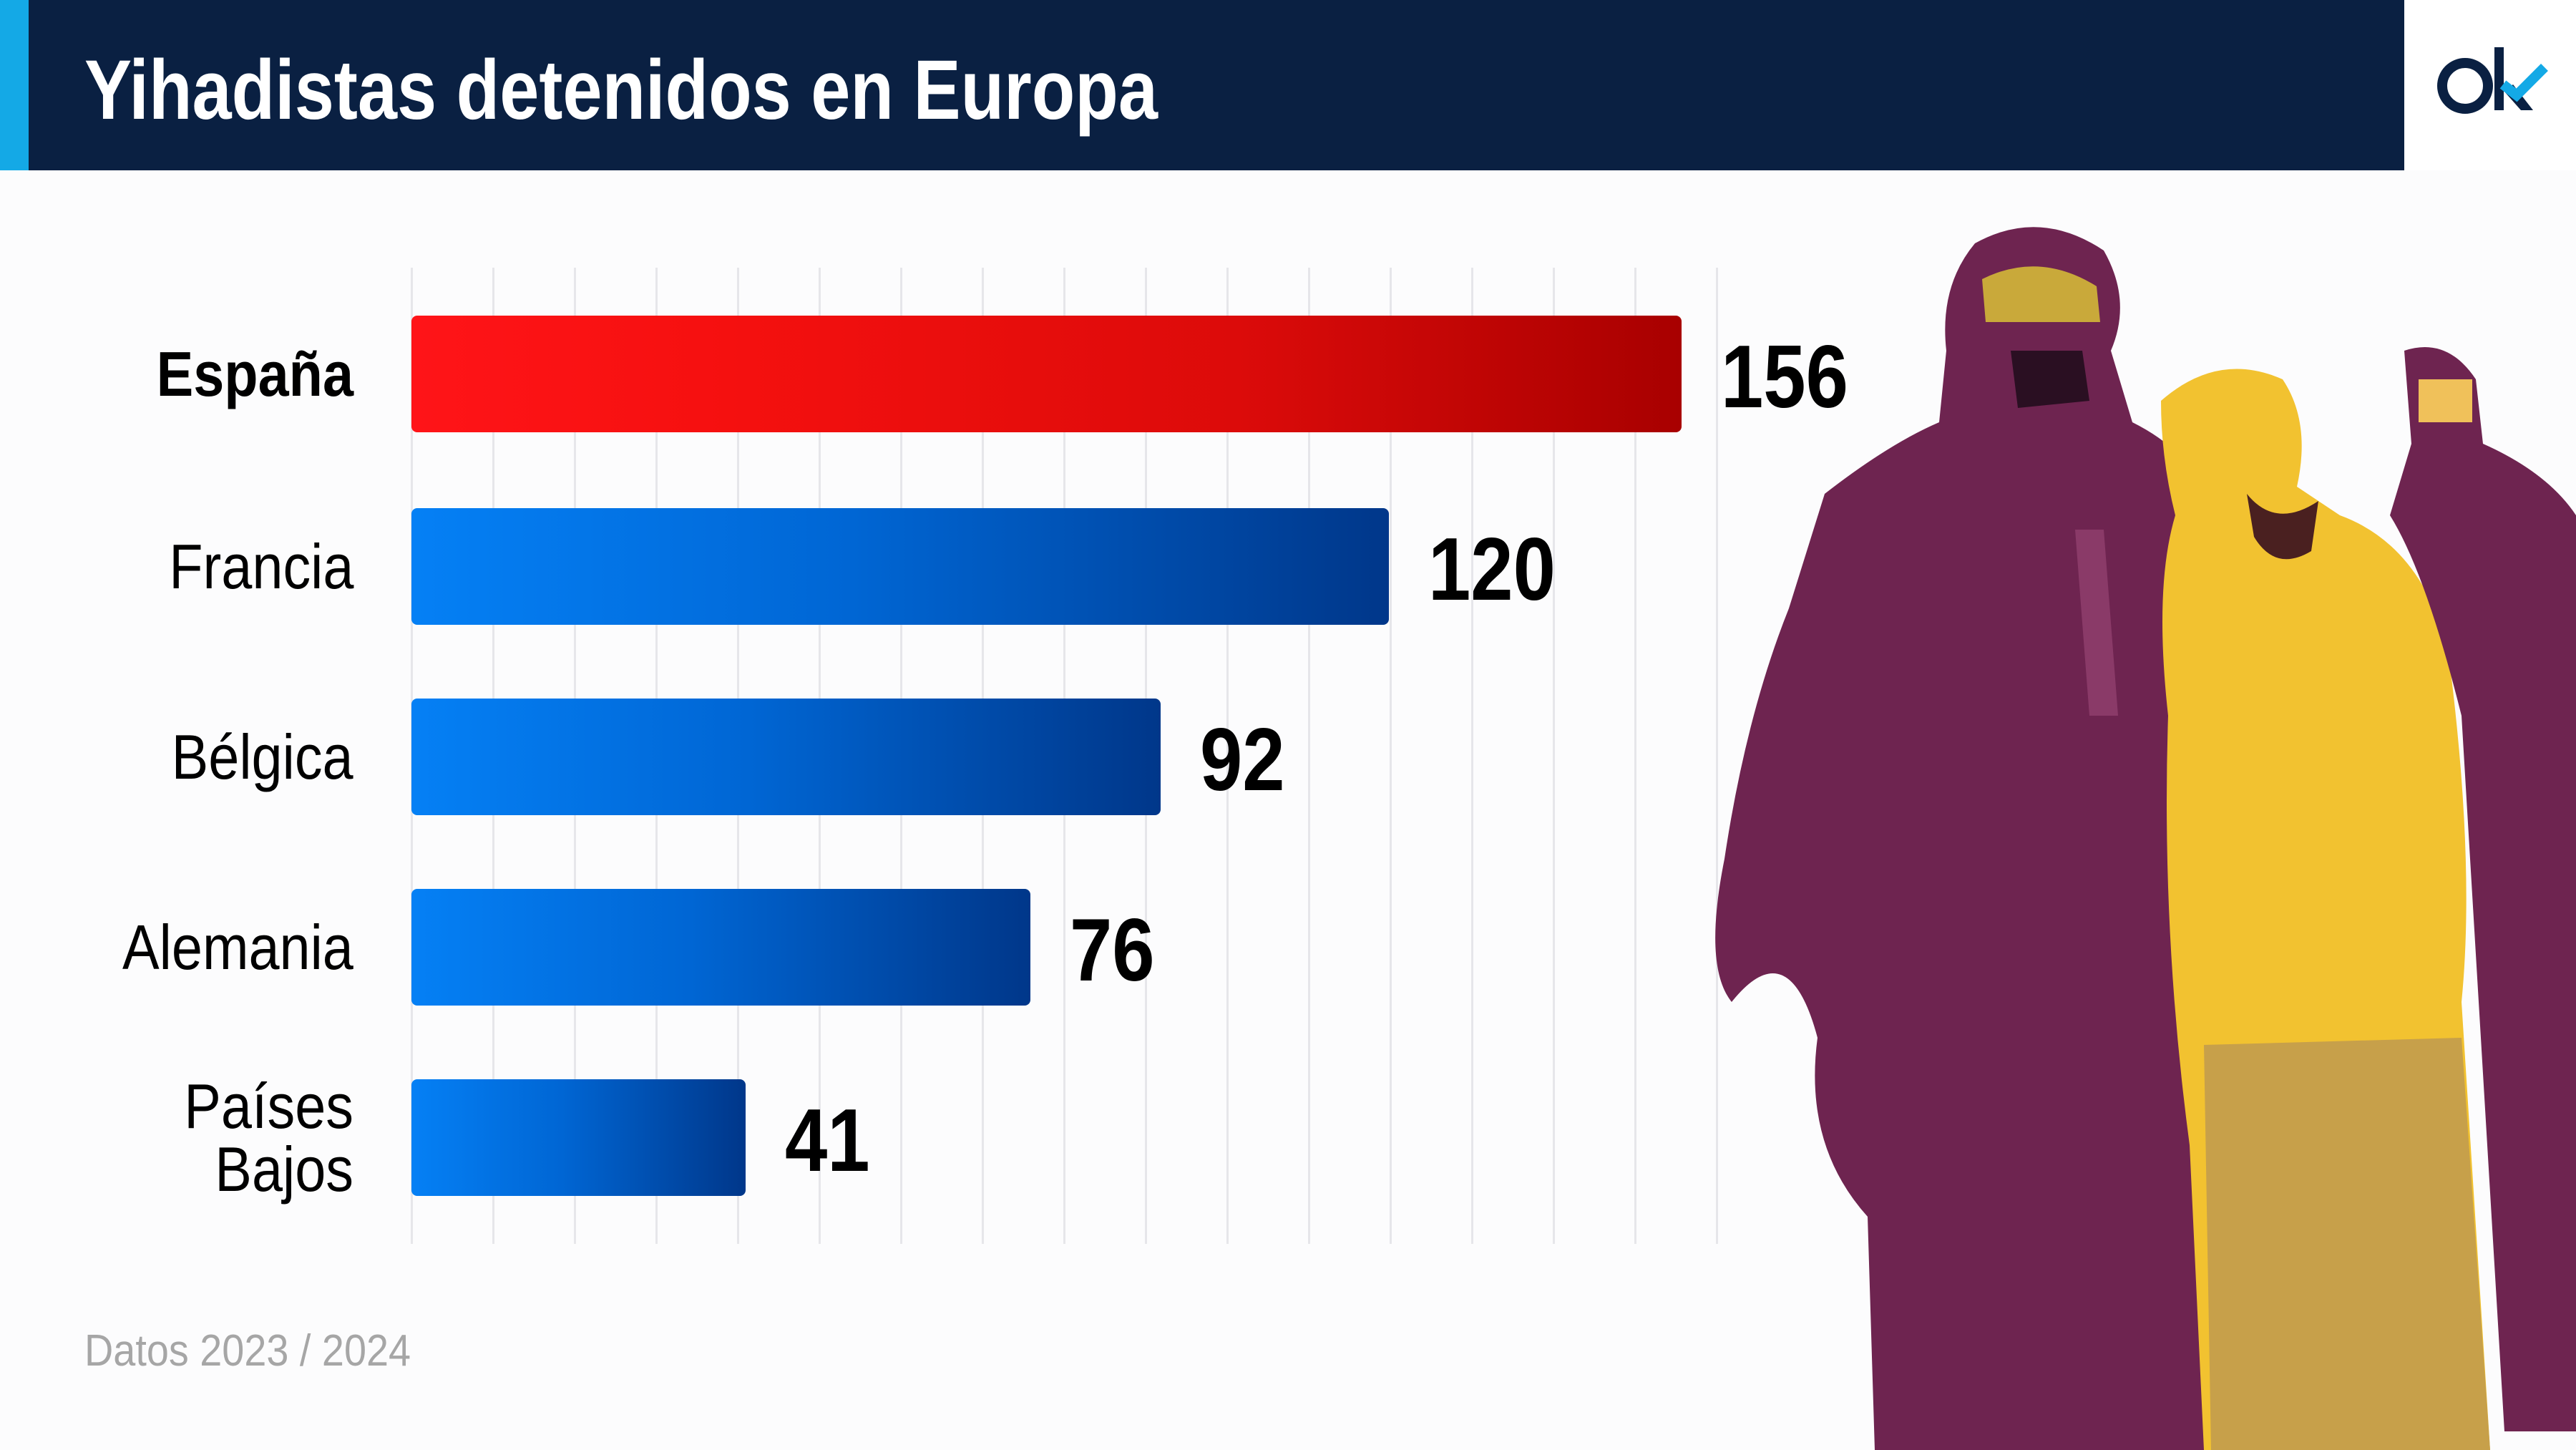 The image size is (2576, 1450). What do you see at coordinates (268, 1106) in the screenshot?
I see `category-label-line: Países` at bounding box center [268, 1106].